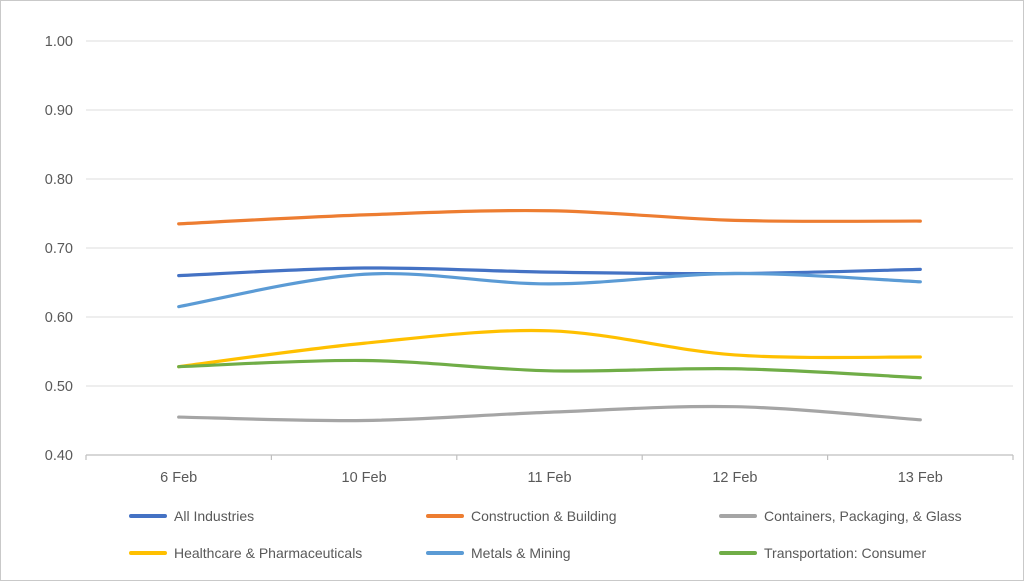  Describe the element at coordinates (549, 272) in the screenshot. I see `series-line-all-industries` at that location.